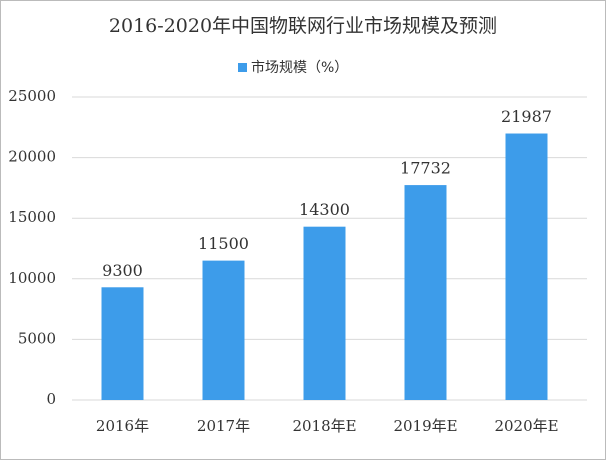 This screenshot has width=606, height=460. Describe the element at coordinates (425, 426) in the screenshot. I see `x-tick-label: 2019年E` at that location.